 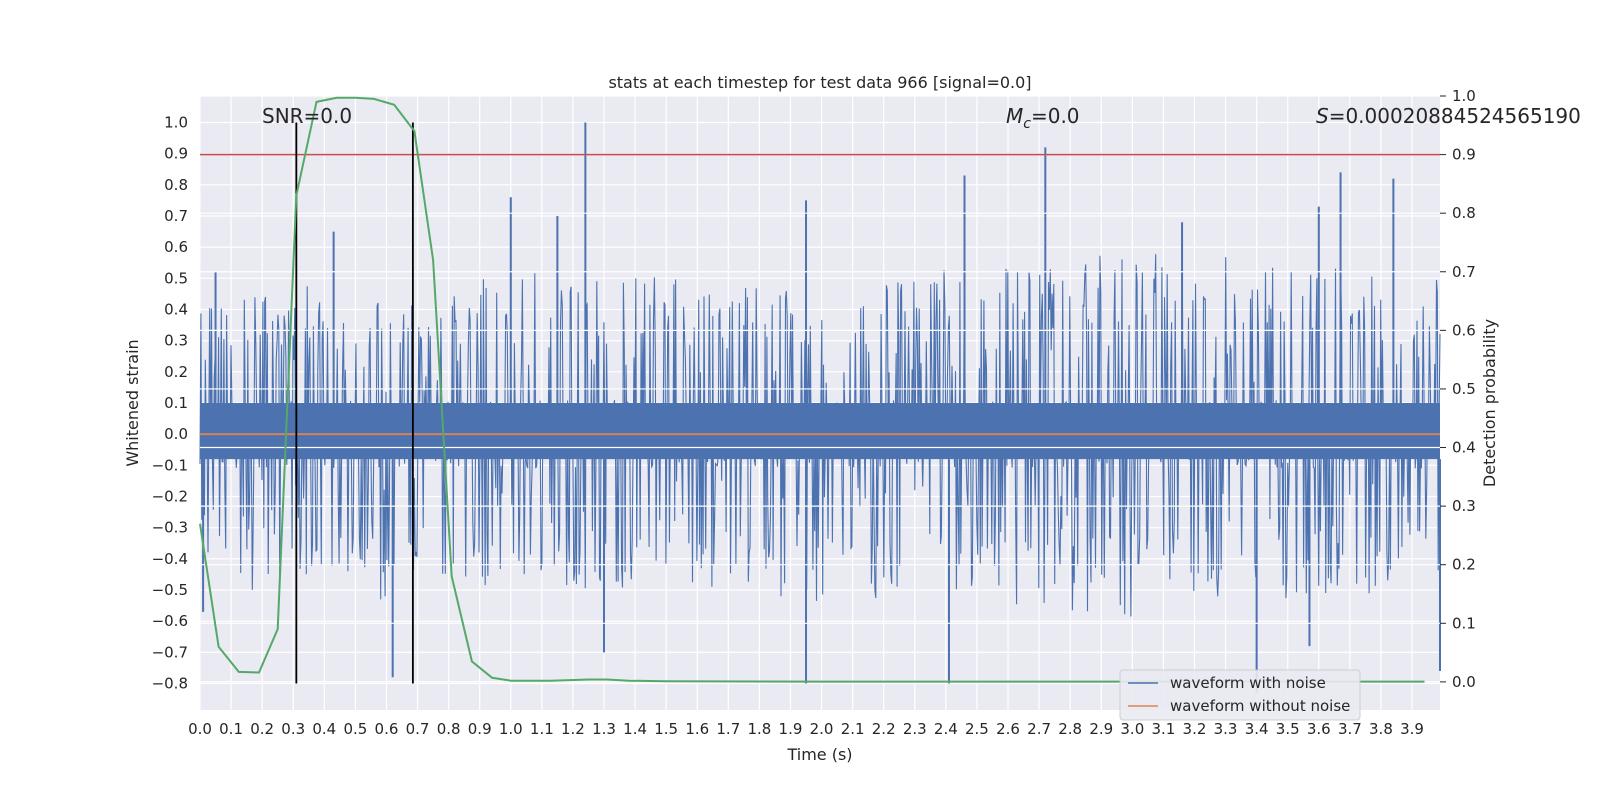 What do you see at coordinates (1381, 729) in the screenshot?
I see `x-tick-label: 3.8` at bounding box center [1381, 729].